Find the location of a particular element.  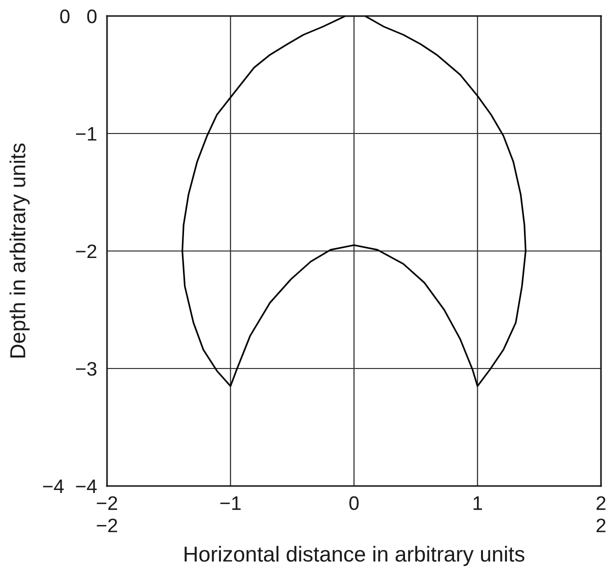

x-tick-label: 2 2 is located at coordinates (601, 514).